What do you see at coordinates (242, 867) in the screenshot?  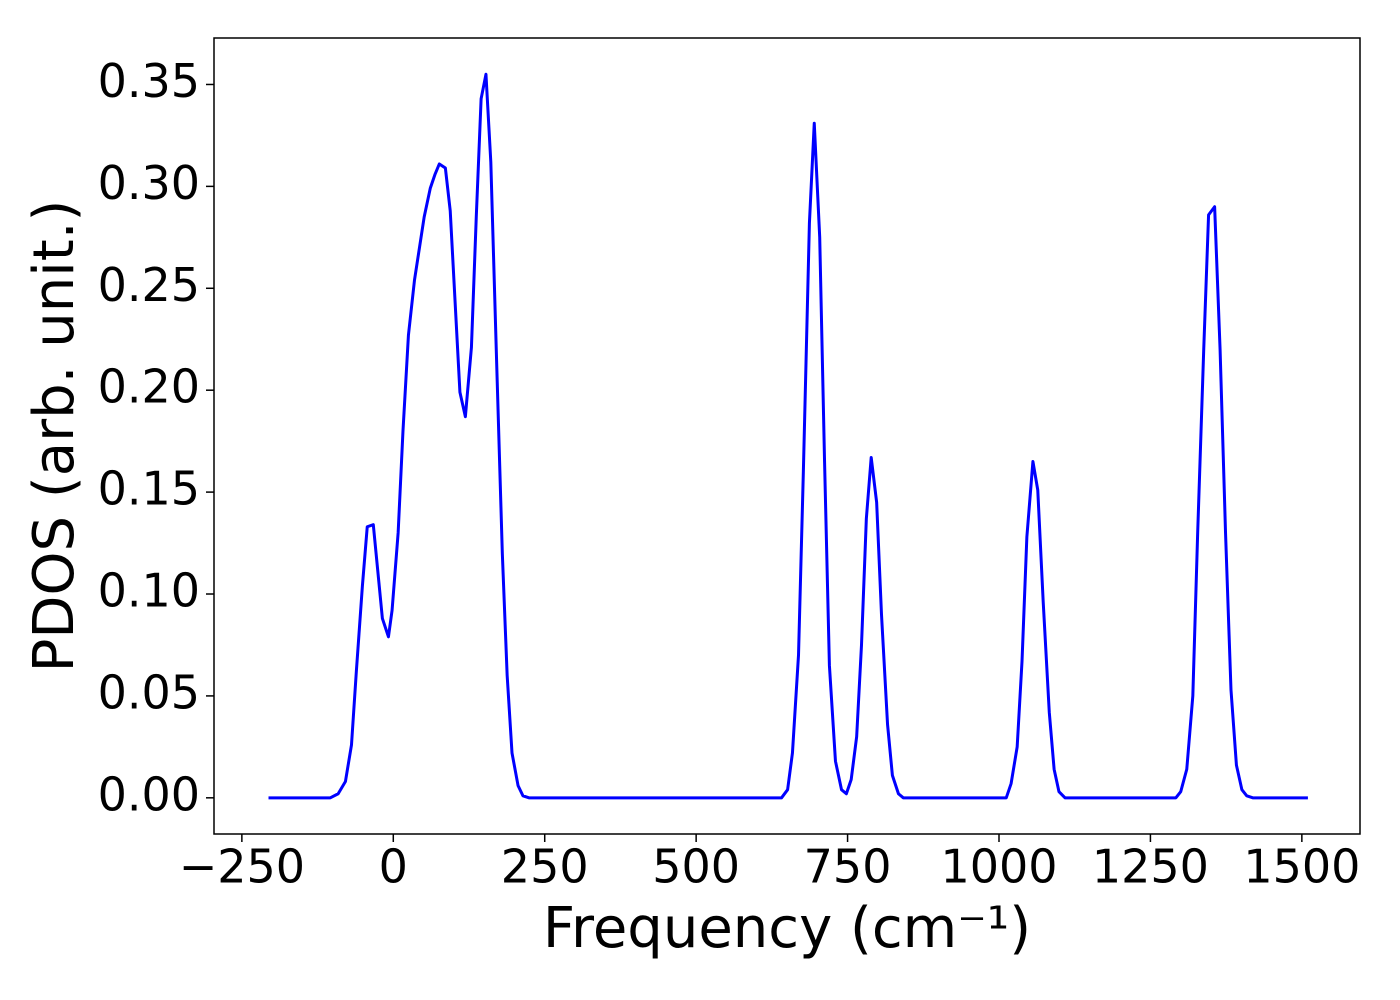 I see `x-tick-label: −250` at bounding box center [242, 867].